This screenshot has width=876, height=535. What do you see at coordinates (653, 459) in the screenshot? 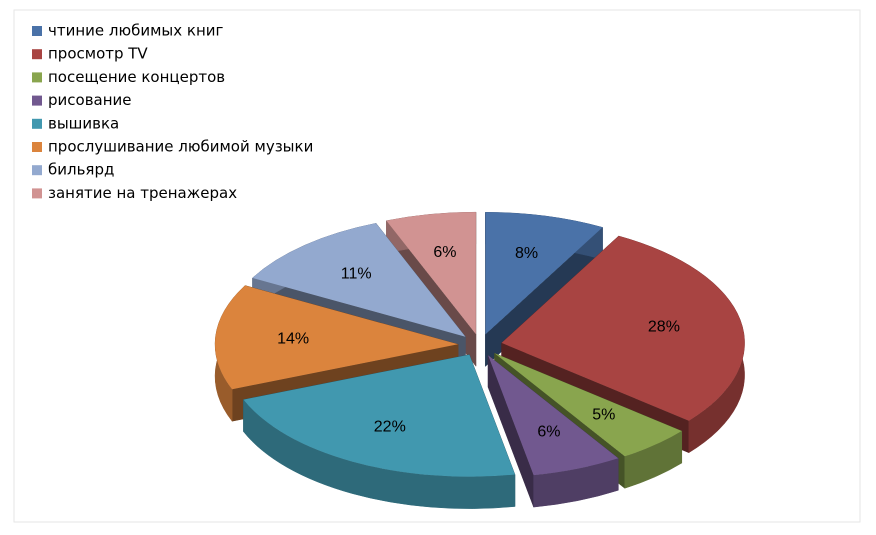
I see `slice-side` at bounding box center [653, 459].